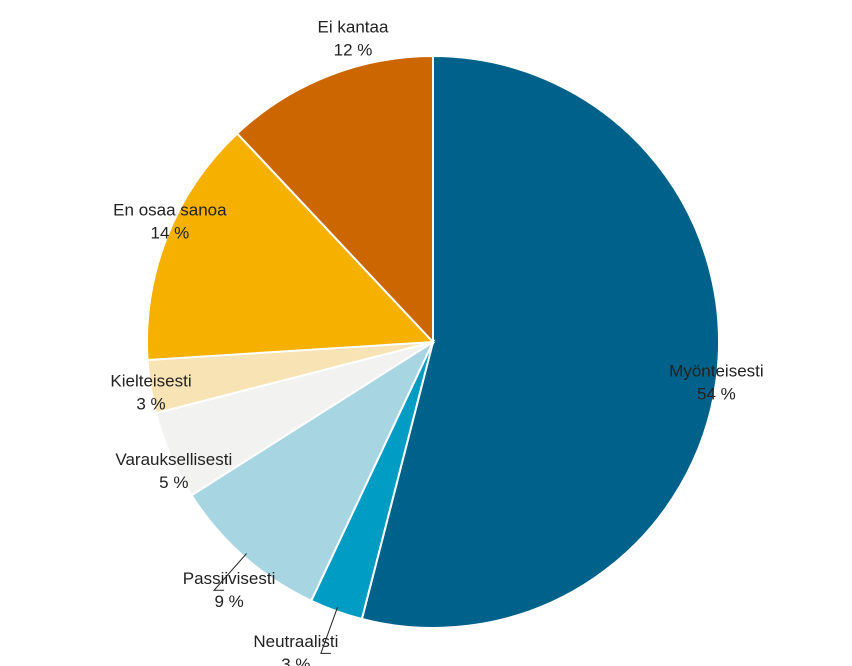 This screenshot has width=852, height=666. I want to click on slice-label: Passiivisesti, so click(229, 578).